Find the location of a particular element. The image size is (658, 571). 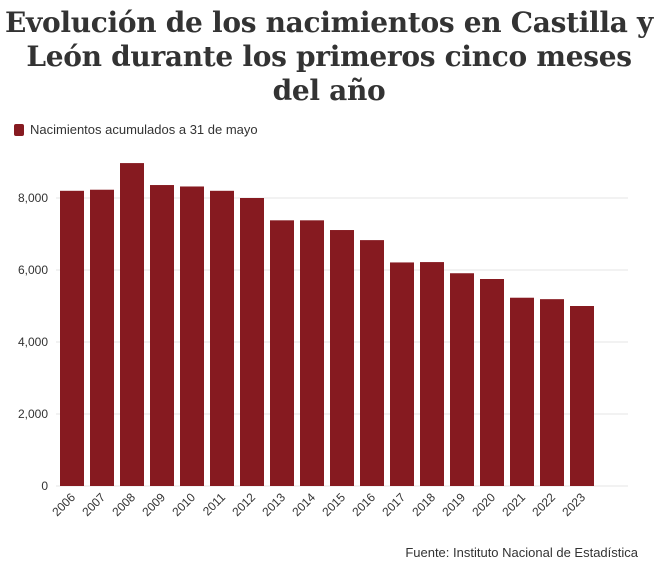

bar-2015 is located at coordinates (342, 358).